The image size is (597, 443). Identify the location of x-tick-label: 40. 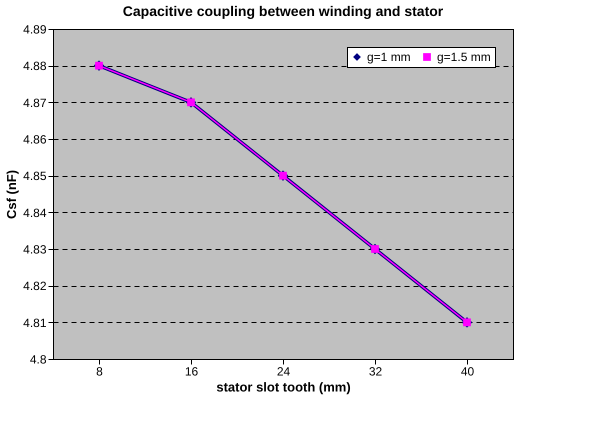
(467, 371).